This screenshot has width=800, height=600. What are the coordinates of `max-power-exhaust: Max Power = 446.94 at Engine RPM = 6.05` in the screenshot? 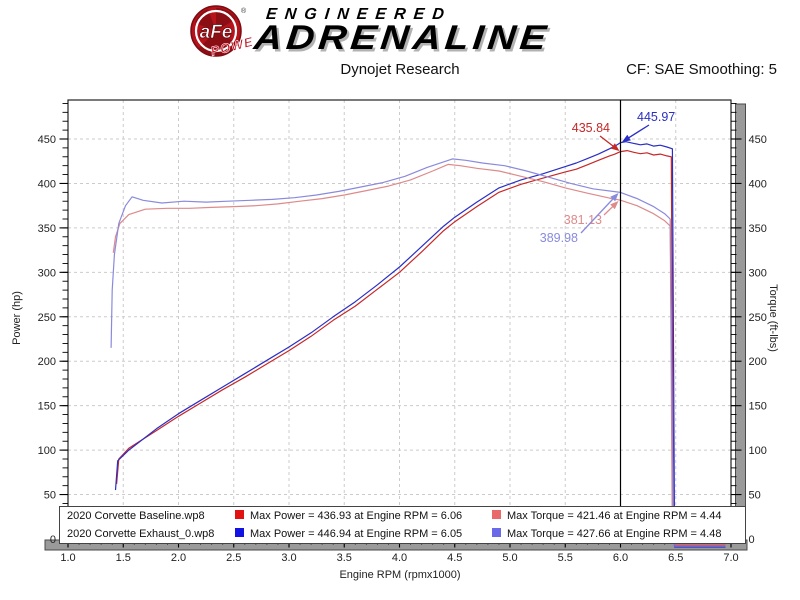 It's located at (356, 534).